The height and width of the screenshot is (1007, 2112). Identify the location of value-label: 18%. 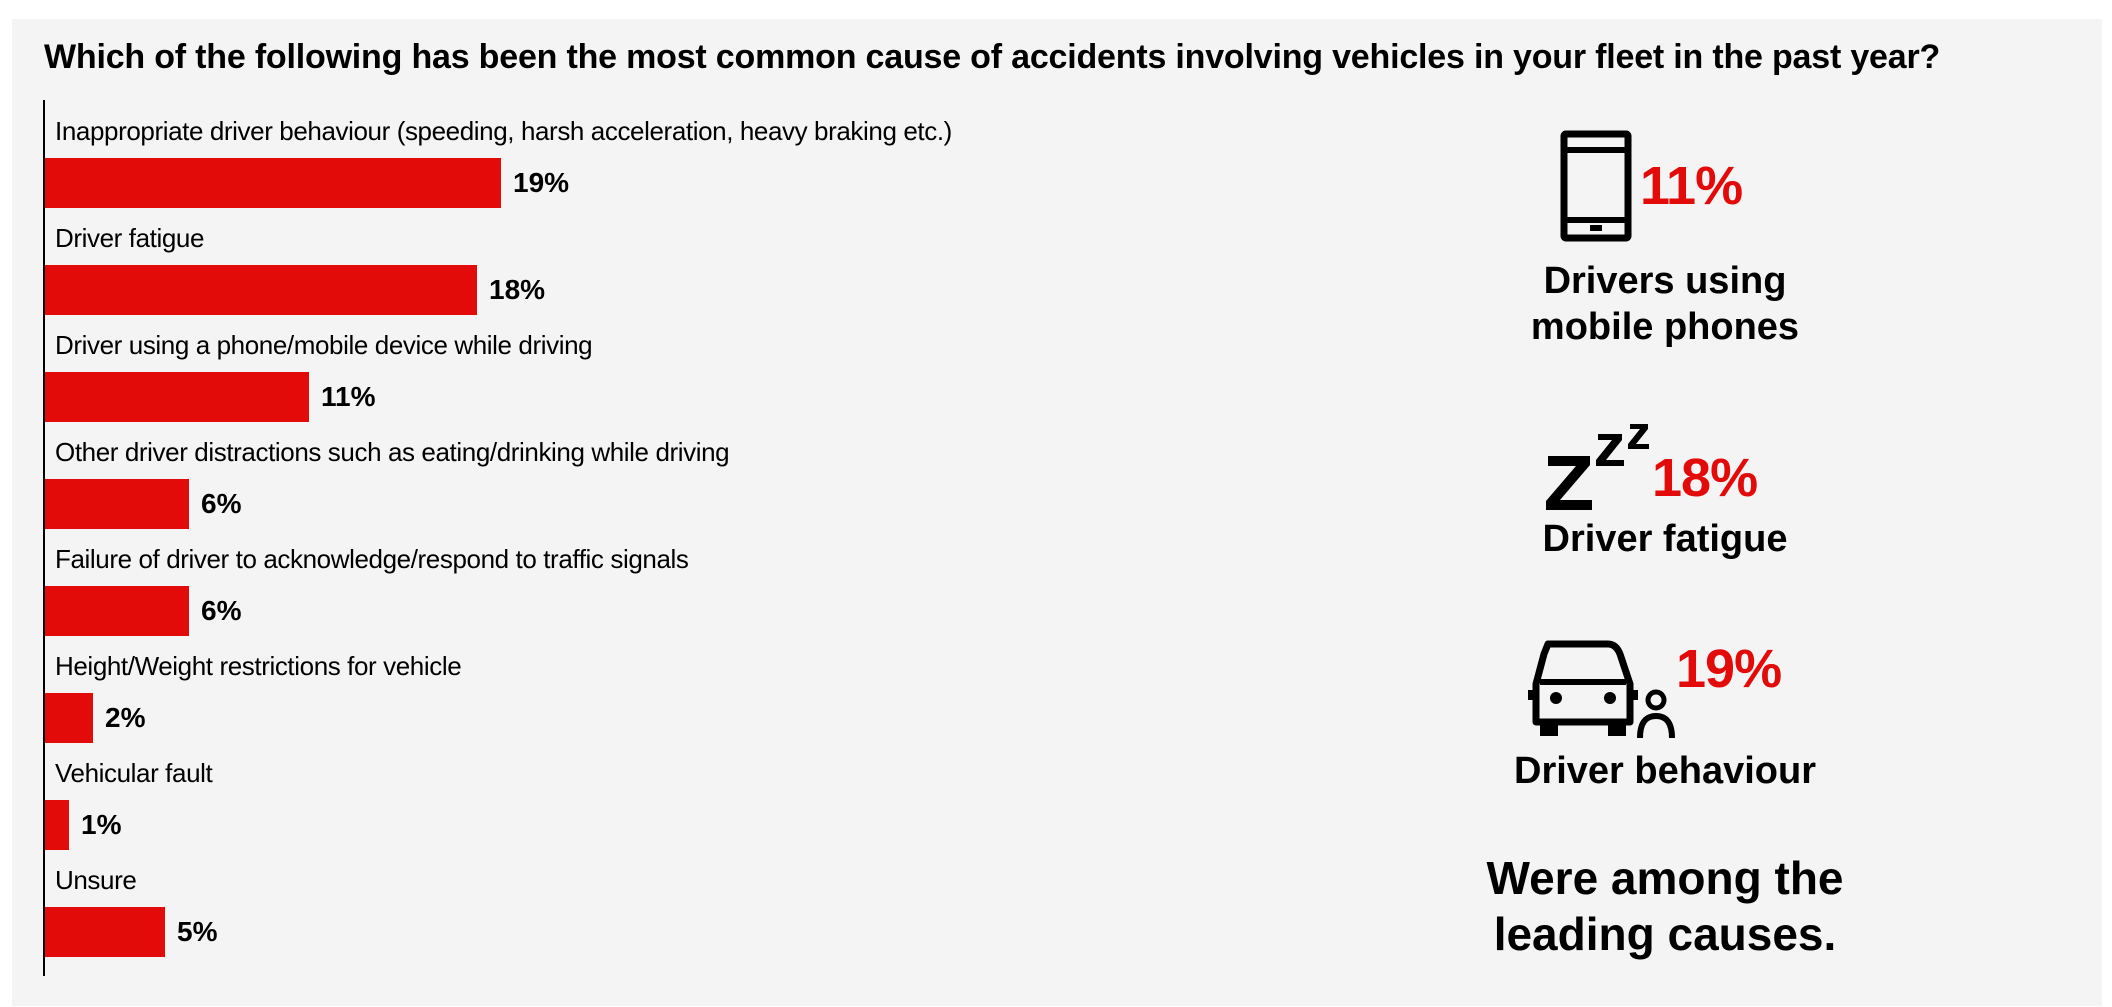
(517, 289).